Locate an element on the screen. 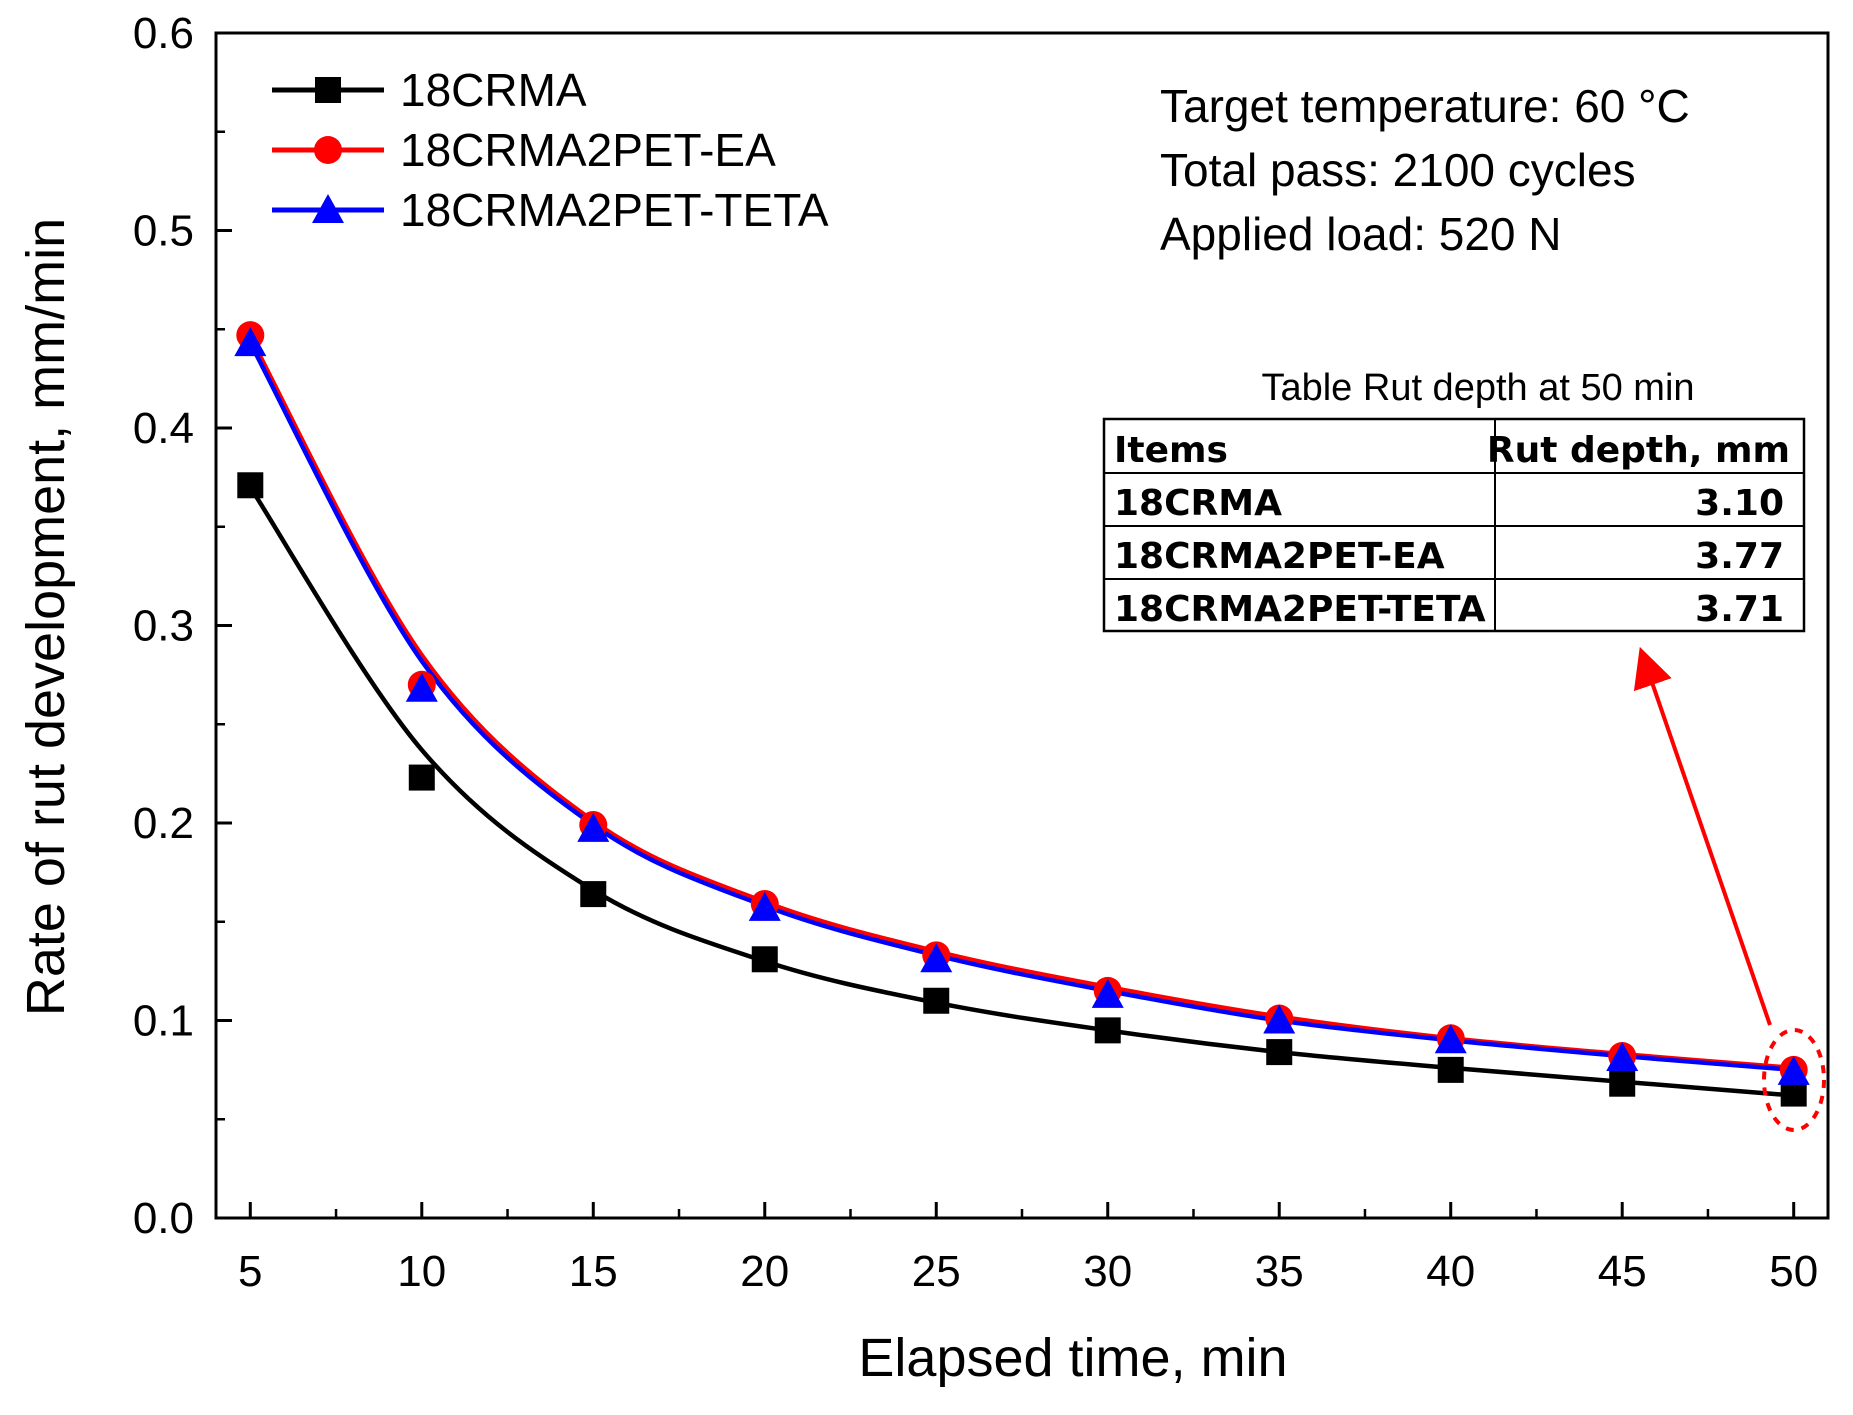 This screenshot has width=1853, height=1415. highlight-arrow is located at coordinates (1702, 836).